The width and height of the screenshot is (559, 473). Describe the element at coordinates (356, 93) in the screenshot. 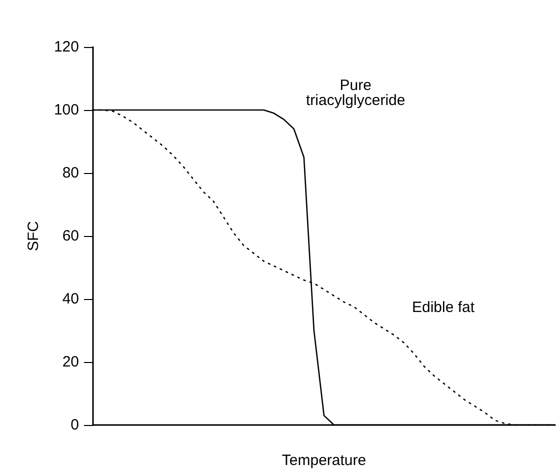

I see `series-label: Pure triacylglyceride` at that location.